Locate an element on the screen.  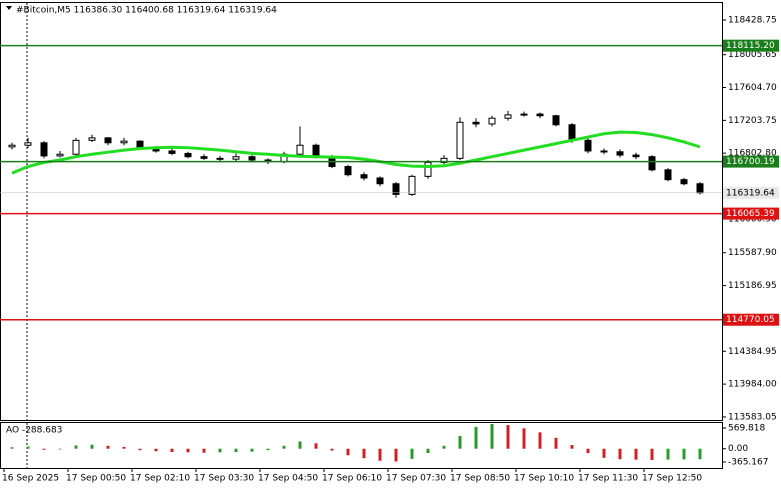
ao-panel is located at coordinates (361, 445).